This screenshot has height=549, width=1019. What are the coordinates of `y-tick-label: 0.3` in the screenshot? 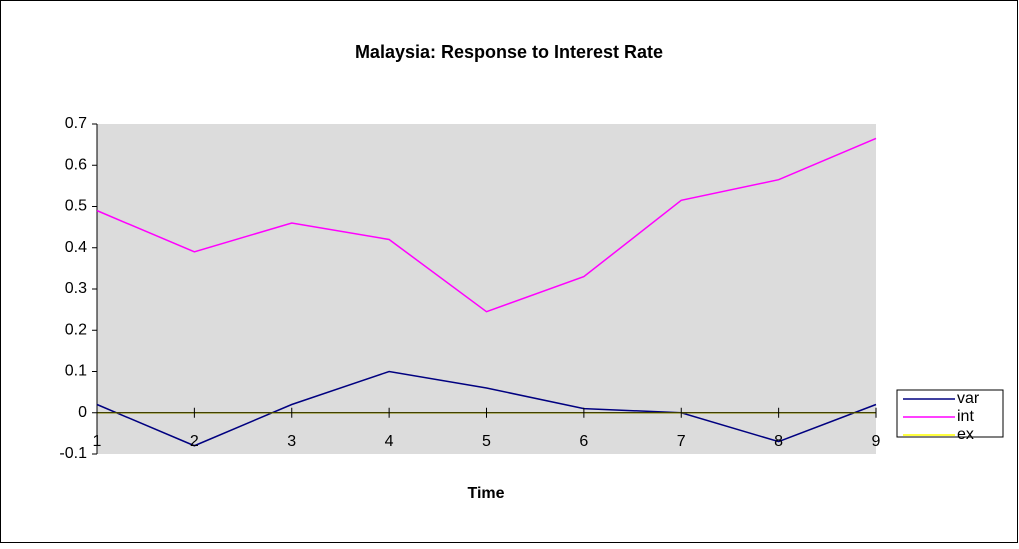 It's located at (76, 288).